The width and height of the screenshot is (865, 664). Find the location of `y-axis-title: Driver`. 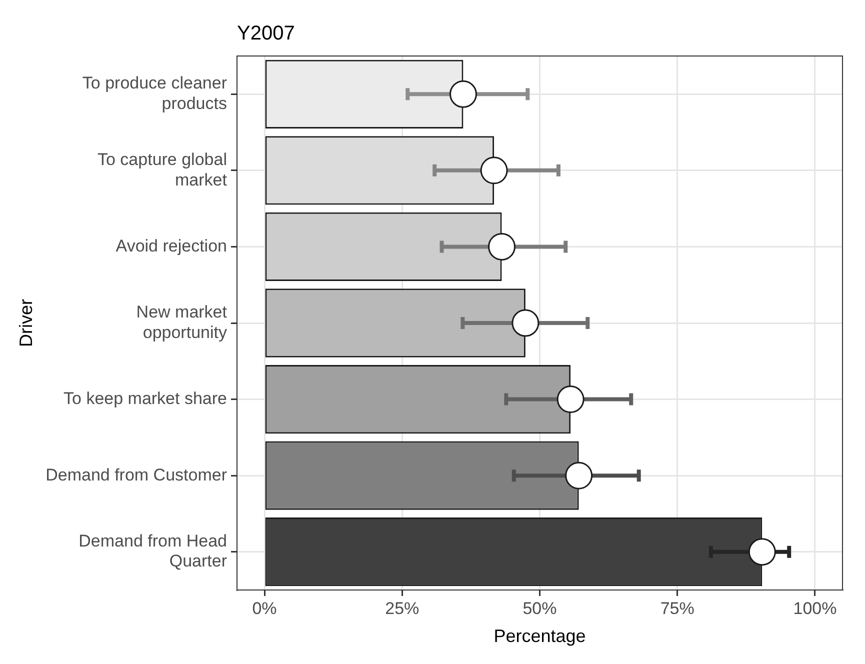

y-axis-title: Driver is located at coordinates (26, 322).